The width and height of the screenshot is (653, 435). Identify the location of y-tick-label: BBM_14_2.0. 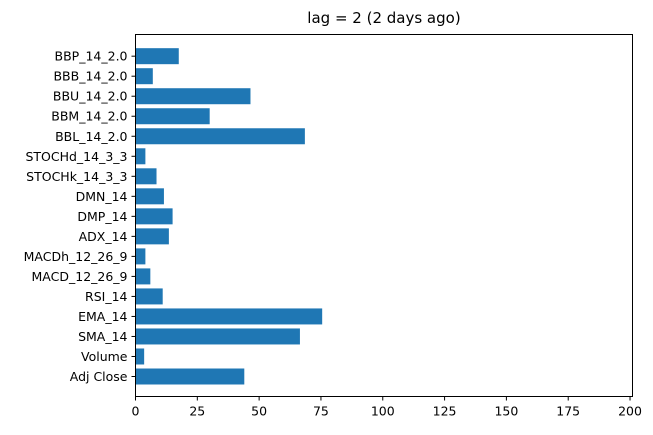
(89, 116).